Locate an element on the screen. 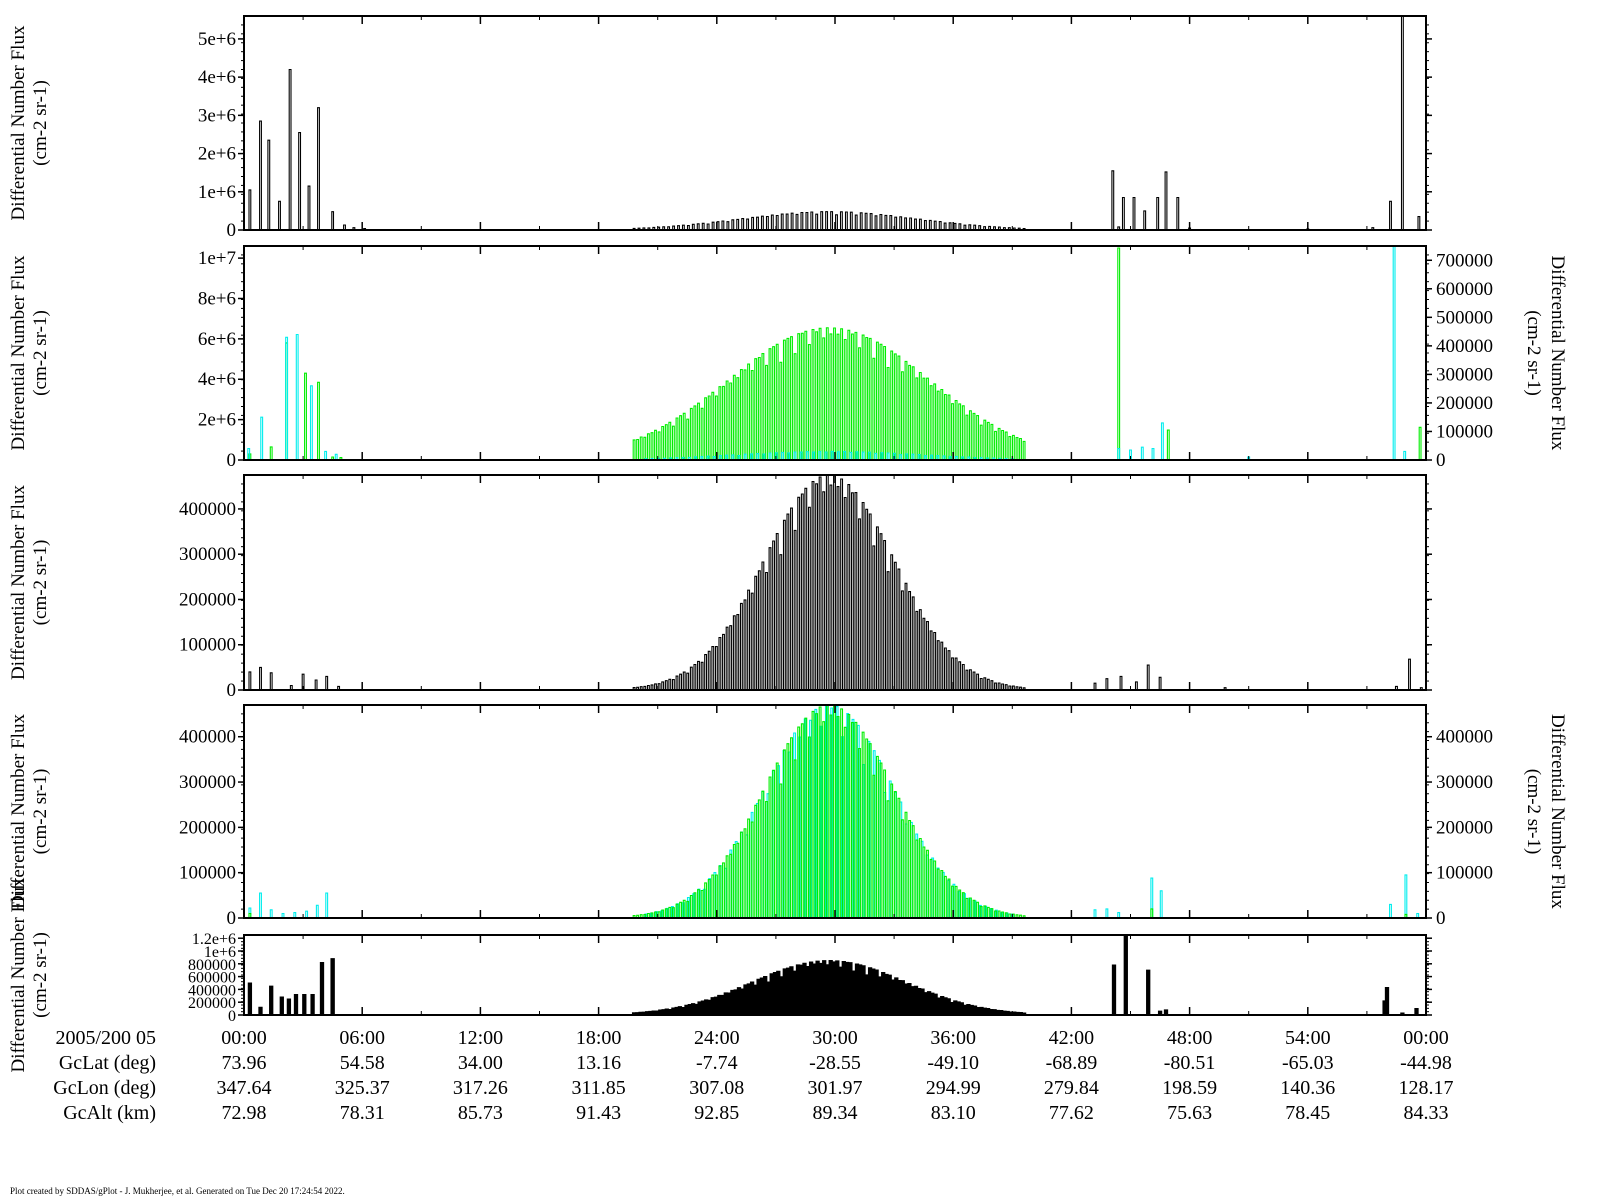 This screenshot has width=1600, height=1200. time-tick-label: 36:00 is located at coordinates (953, 1038).